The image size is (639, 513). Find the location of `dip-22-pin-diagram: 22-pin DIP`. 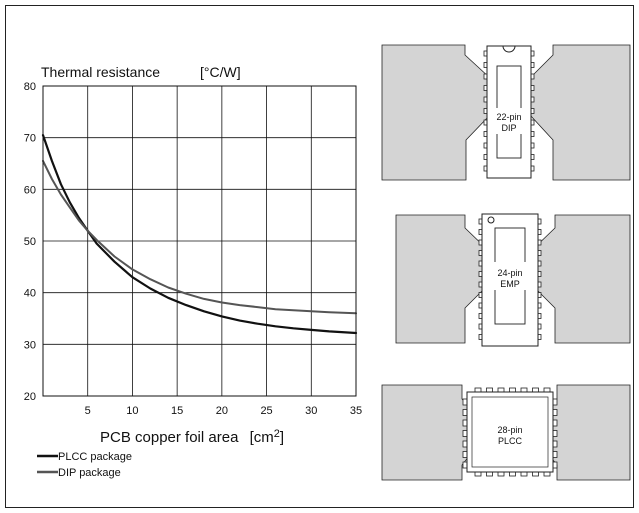

dip-22-pin-diagram: 22-pin DIP is located at coordinates (506, 112).